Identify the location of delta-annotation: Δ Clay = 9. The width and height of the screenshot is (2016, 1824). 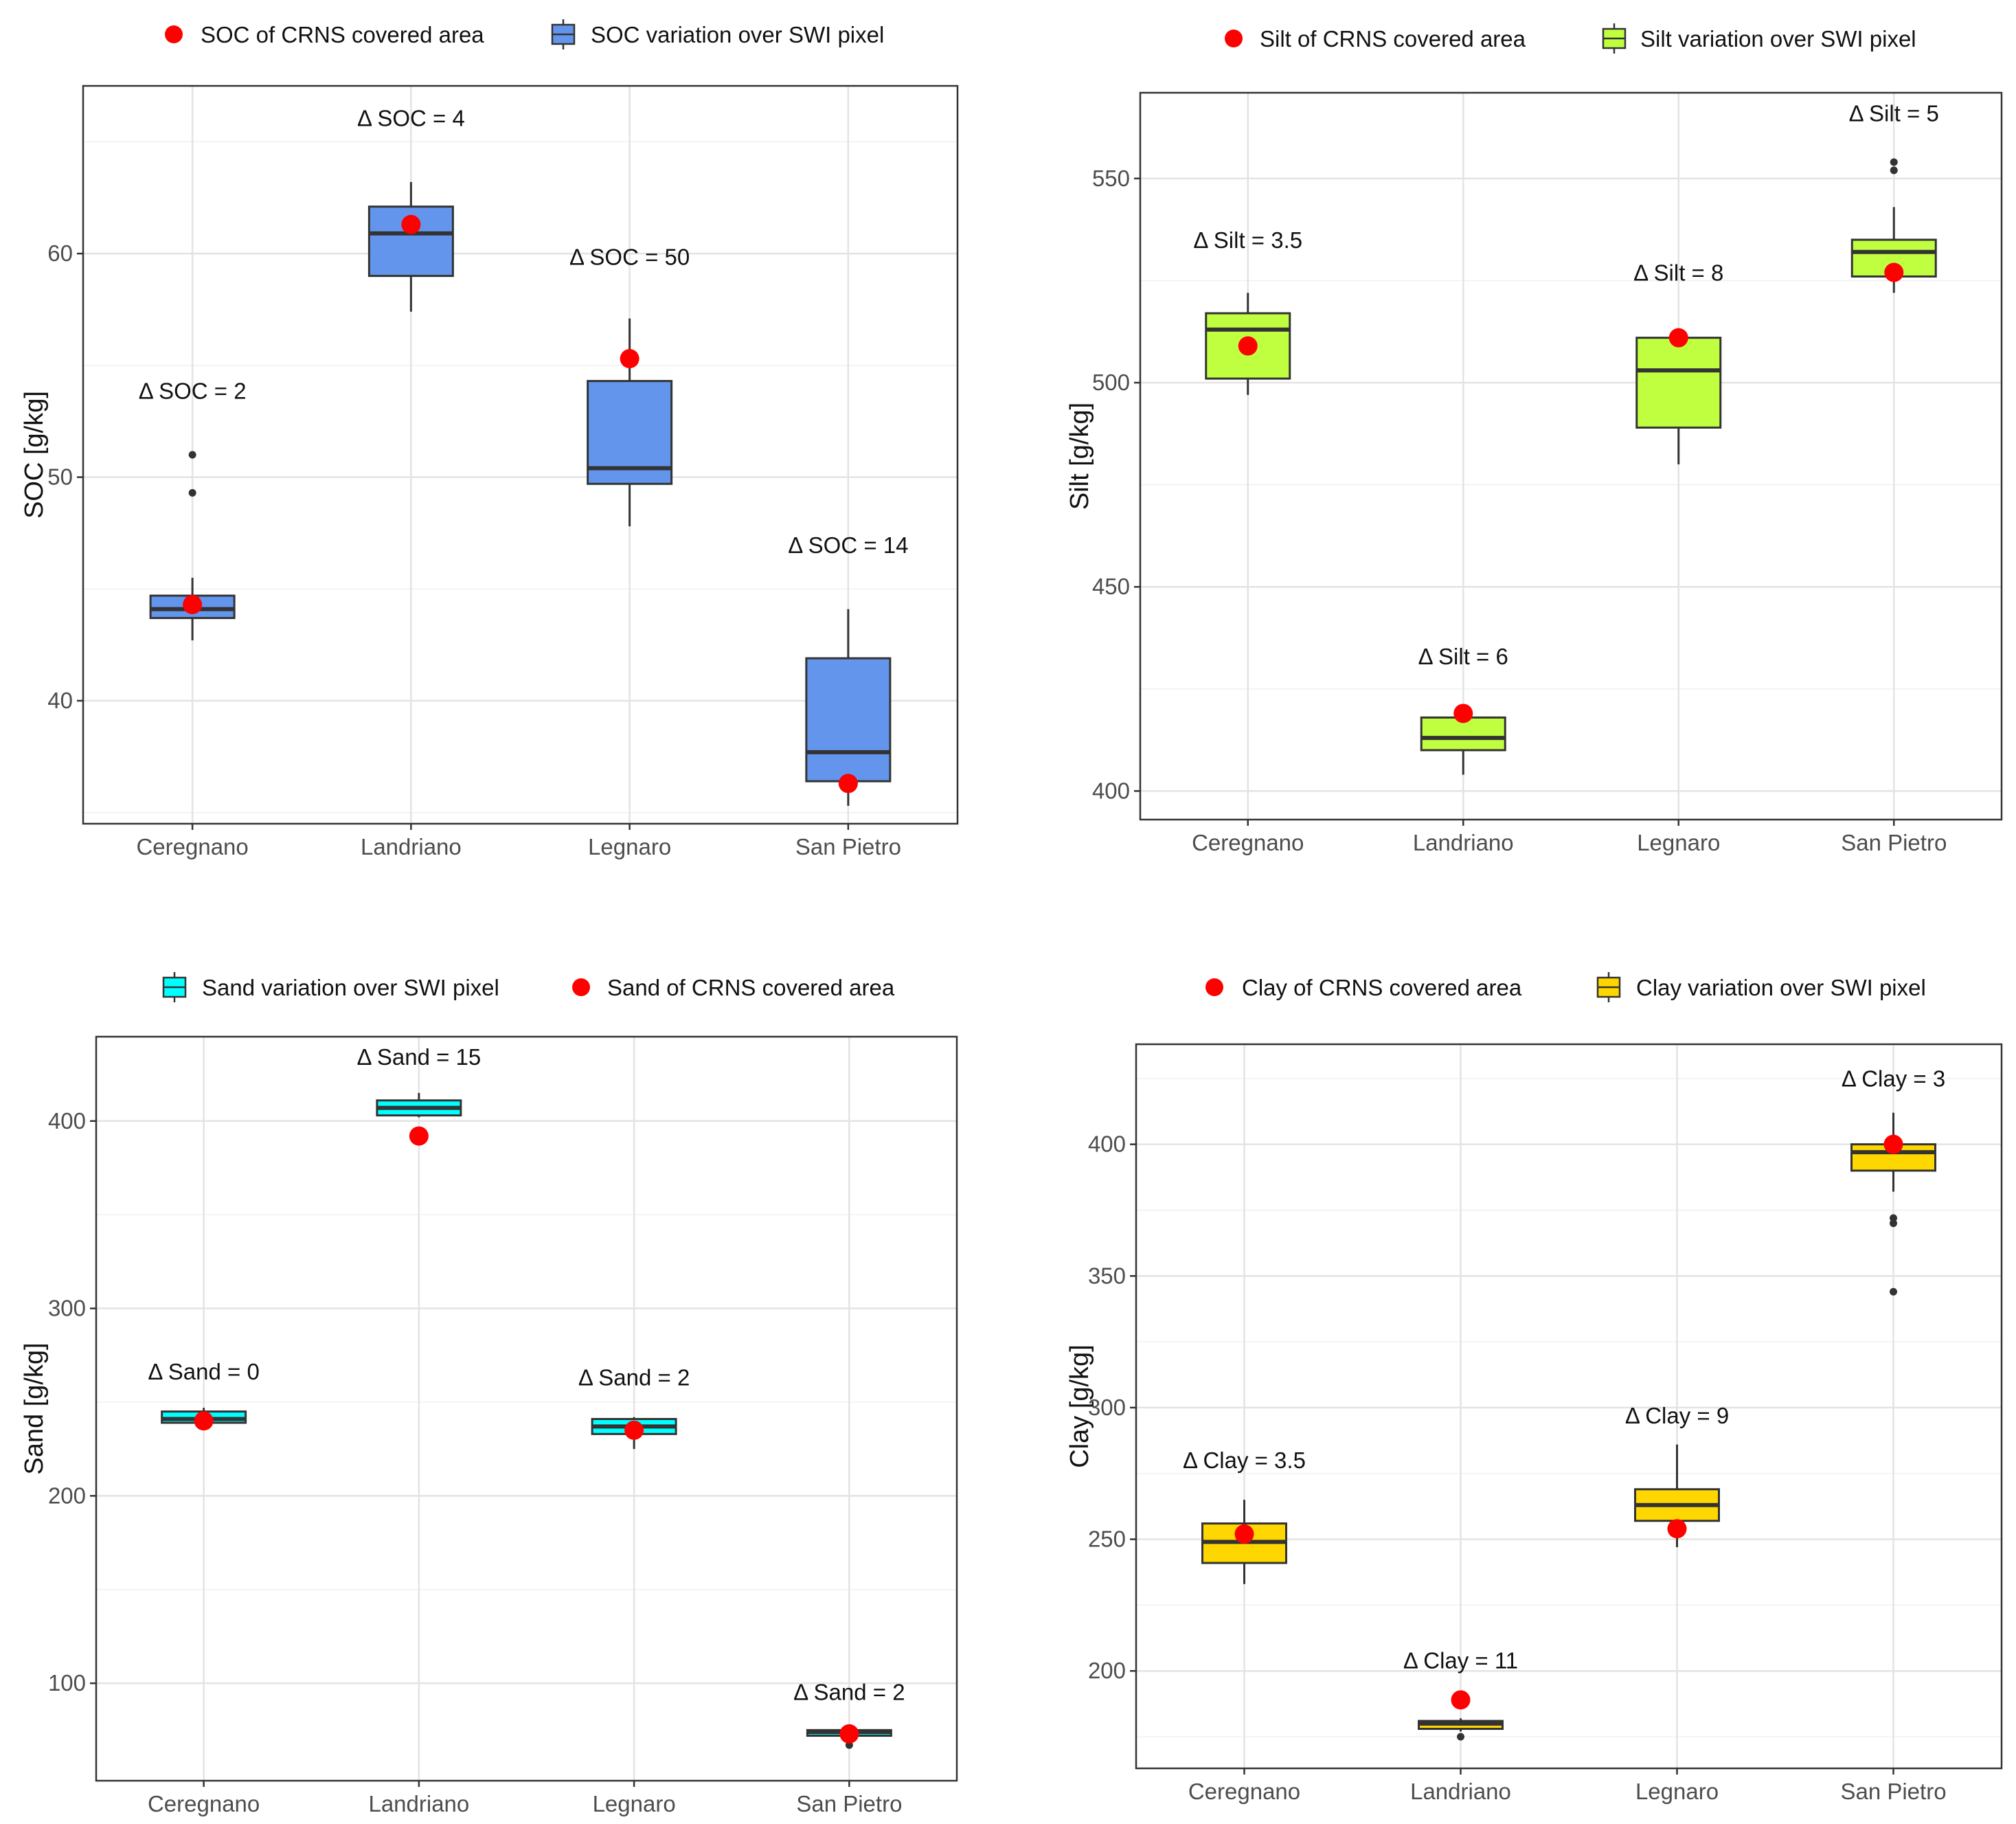
(1677, 1415).